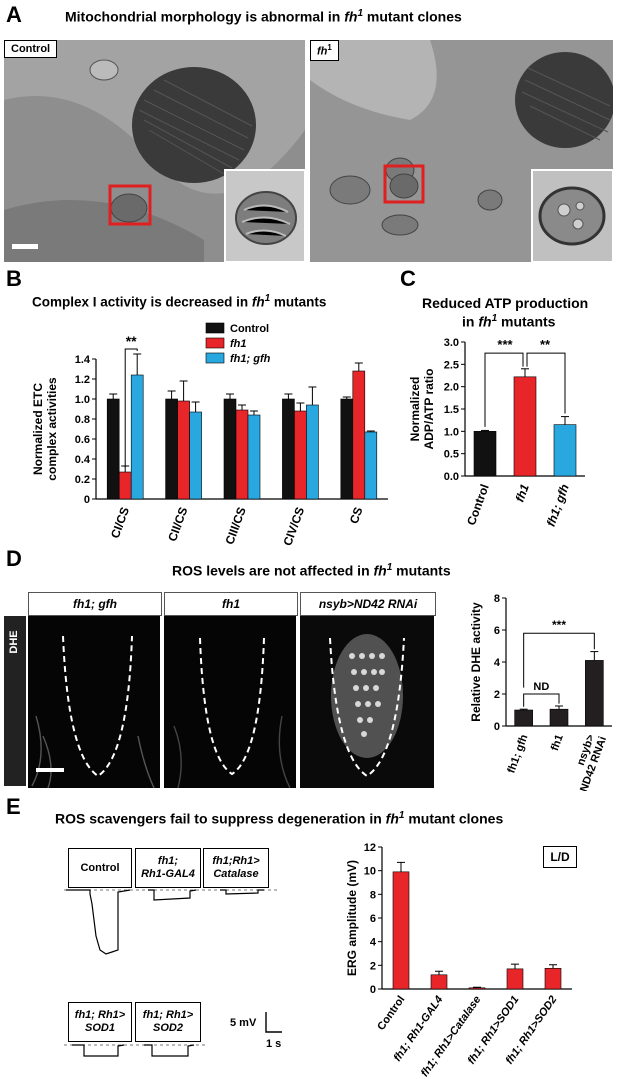 The height and width of the screenshot is (1079, 617). Describe the element at coordinates (389, 567) in the screenshot. I see `panel-d-title-sup: 1` at that location.